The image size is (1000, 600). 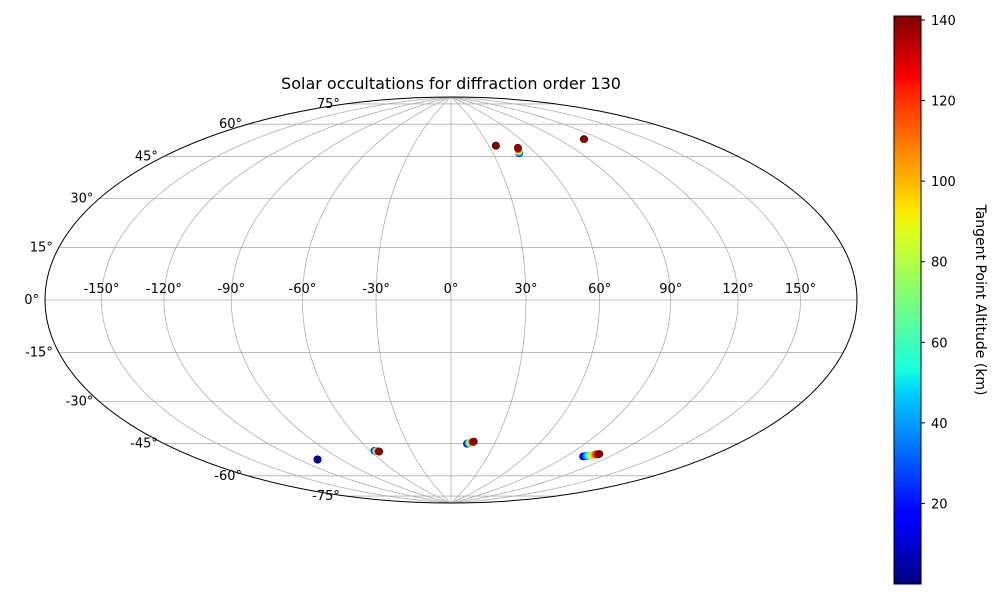 I want to click on latitude-tick-label: -75°, so click(x=326, y=496).